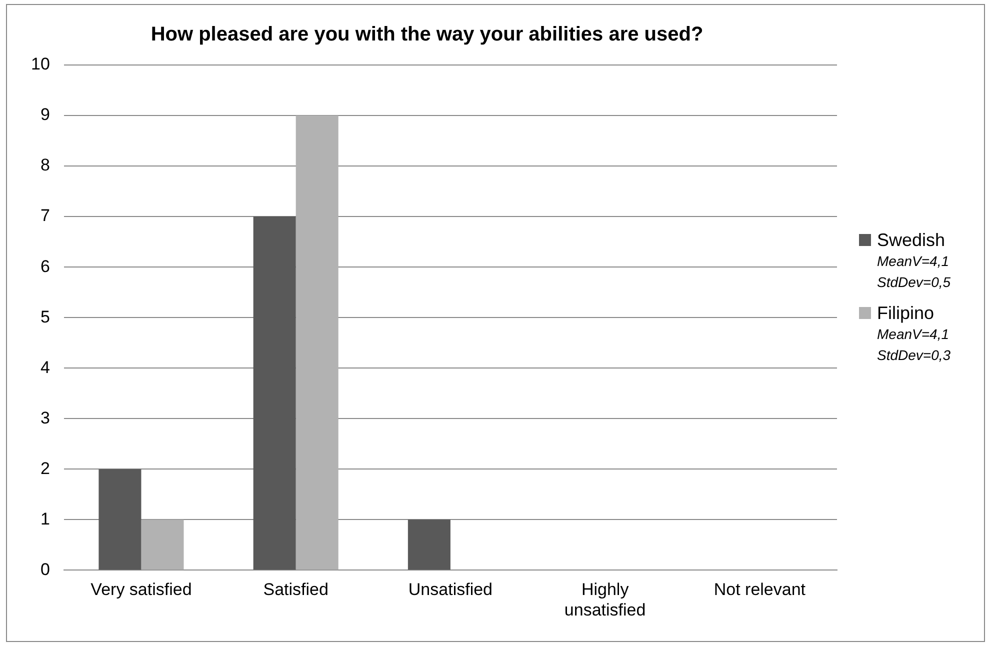 The height and width of the screenshot is (646, 989). What do you see at coordinates (295, 590) in the screenshot?
I see `x-tick-label: Satisfied` at bounding box center [295, 590].